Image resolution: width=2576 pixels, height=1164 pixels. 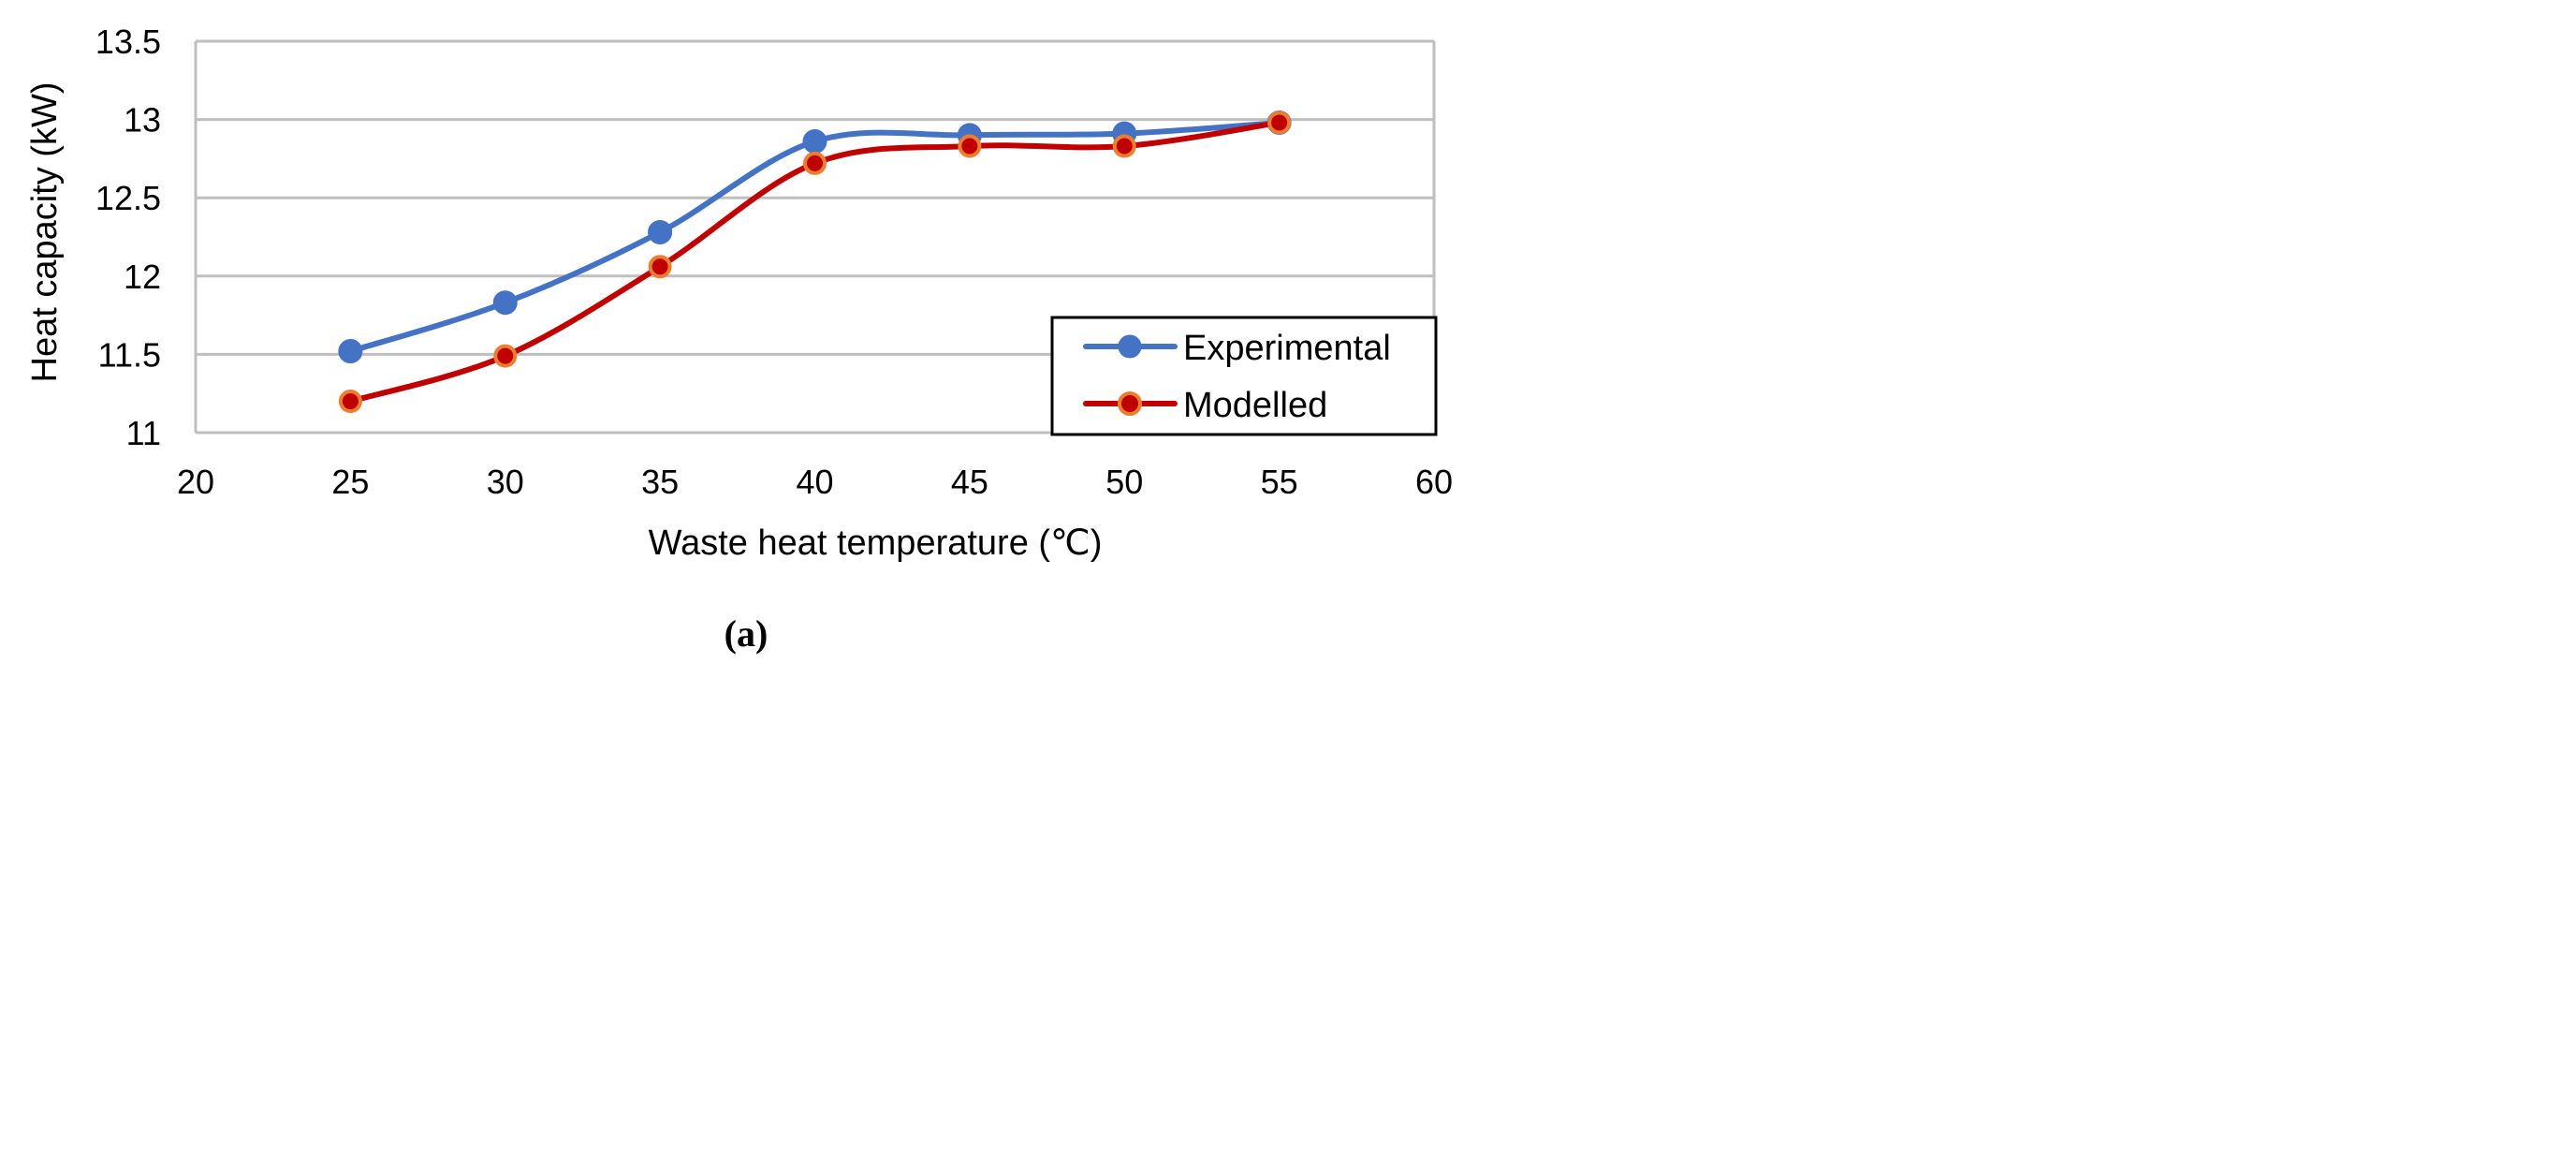 What do you see at coordinates (143, 433) in the screenshot?
I see `y-tick-label: 11` at bounding box center [143, 433].